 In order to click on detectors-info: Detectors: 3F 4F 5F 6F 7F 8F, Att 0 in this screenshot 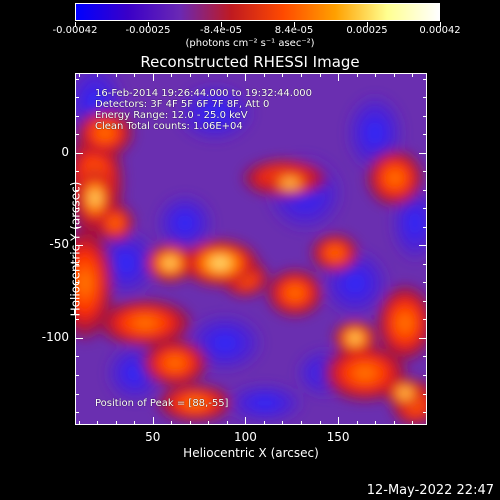, I will do `click(182, 104)`.